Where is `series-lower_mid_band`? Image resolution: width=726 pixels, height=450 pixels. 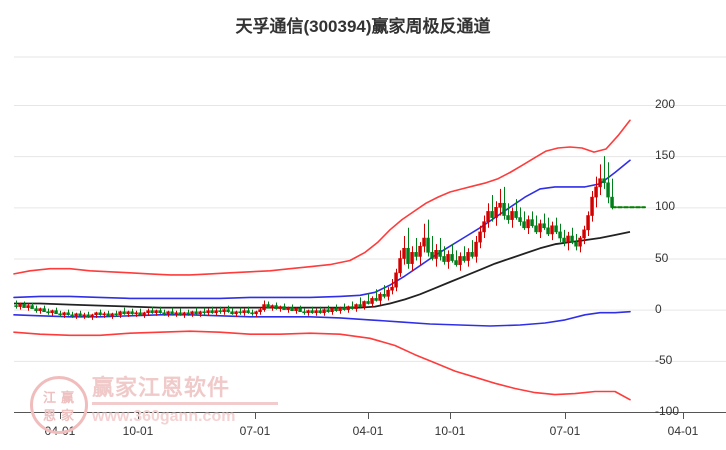
series-lower_mid_band is located at coordinates (322, 318).